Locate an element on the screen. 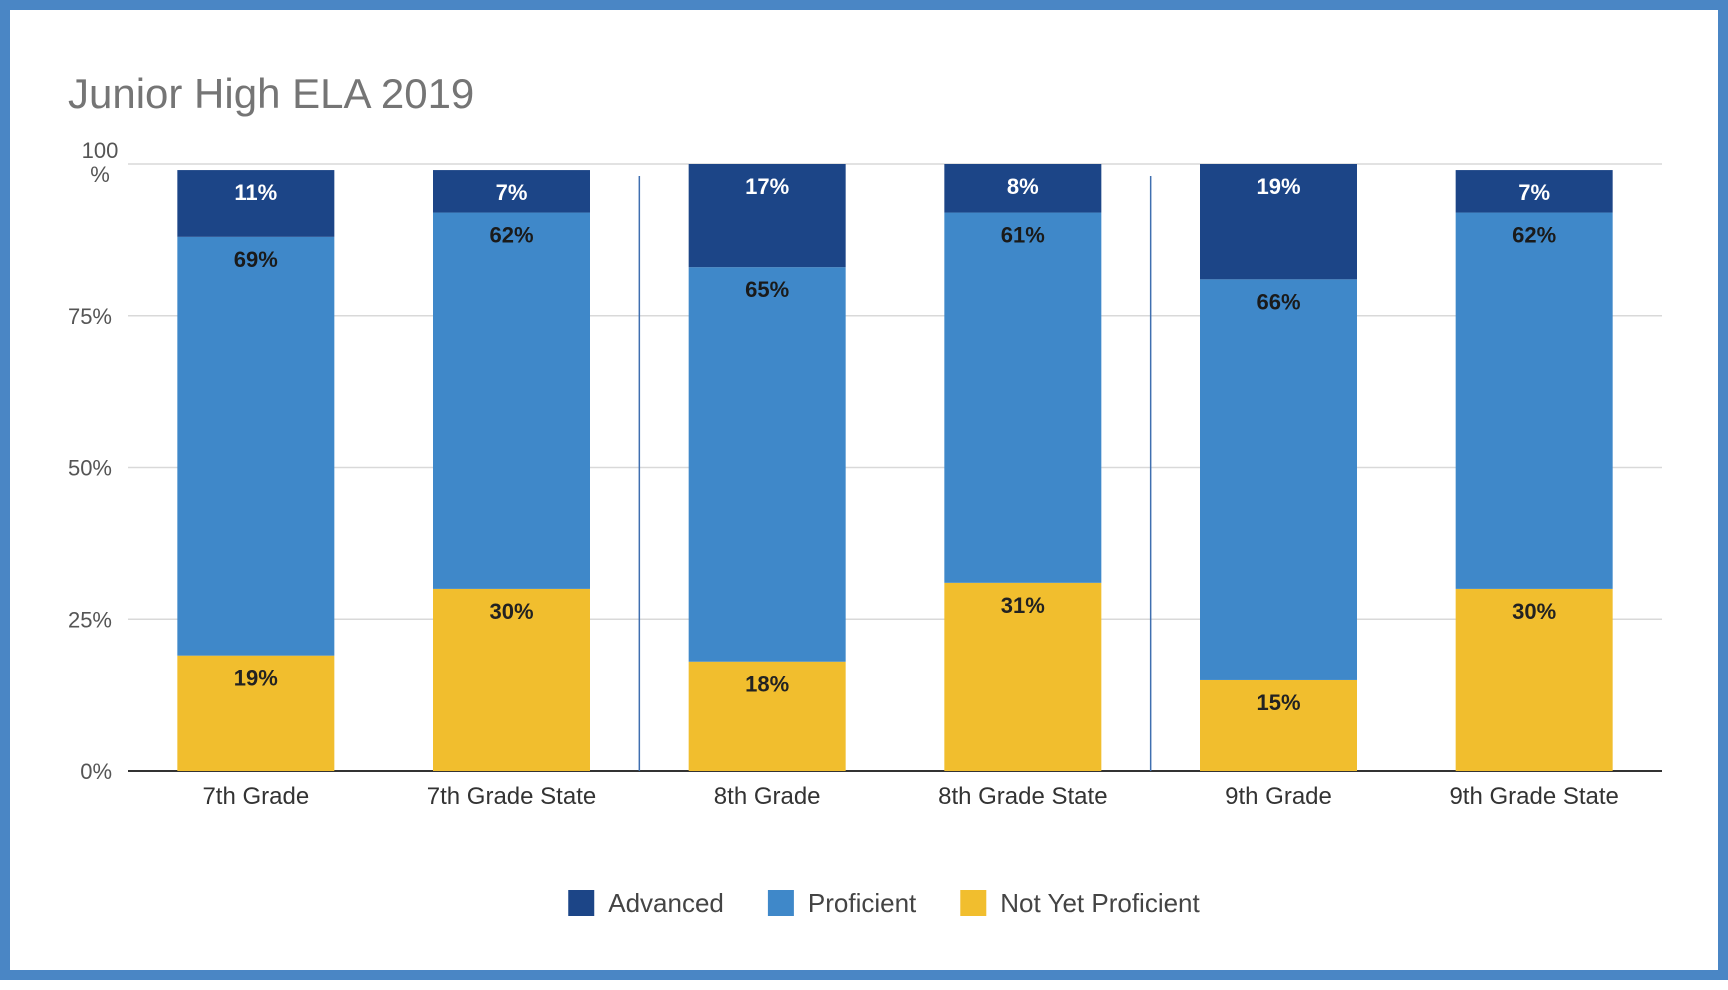  y-tick-label: % is located at coordinates (100, 174).